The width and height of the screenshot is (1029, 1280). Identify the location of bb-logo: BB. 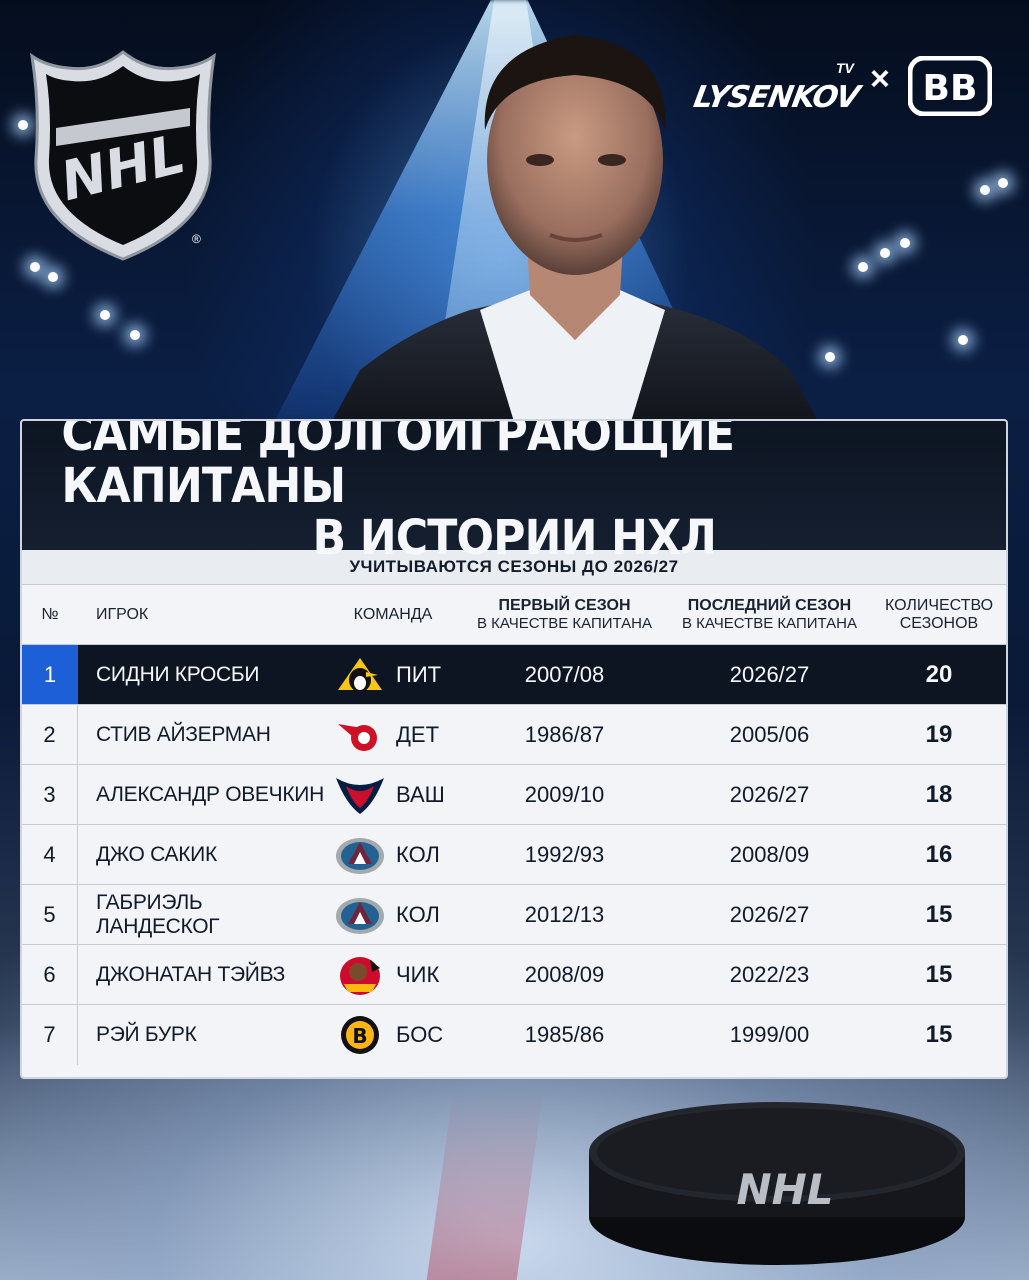
(950, 86).